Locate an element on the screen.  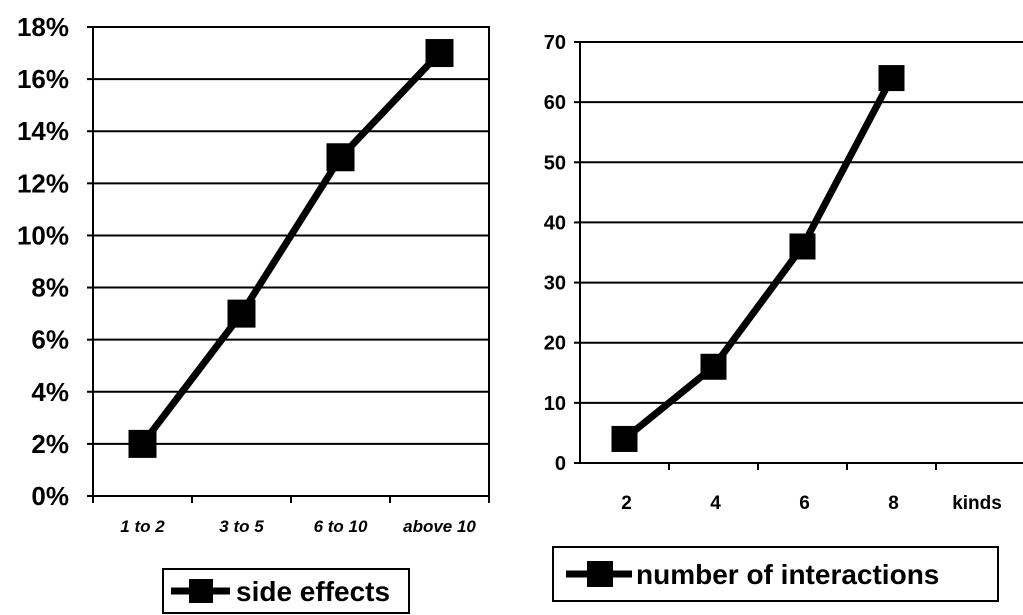
x-tick-label: 6 is located at coordinates (804, 503).